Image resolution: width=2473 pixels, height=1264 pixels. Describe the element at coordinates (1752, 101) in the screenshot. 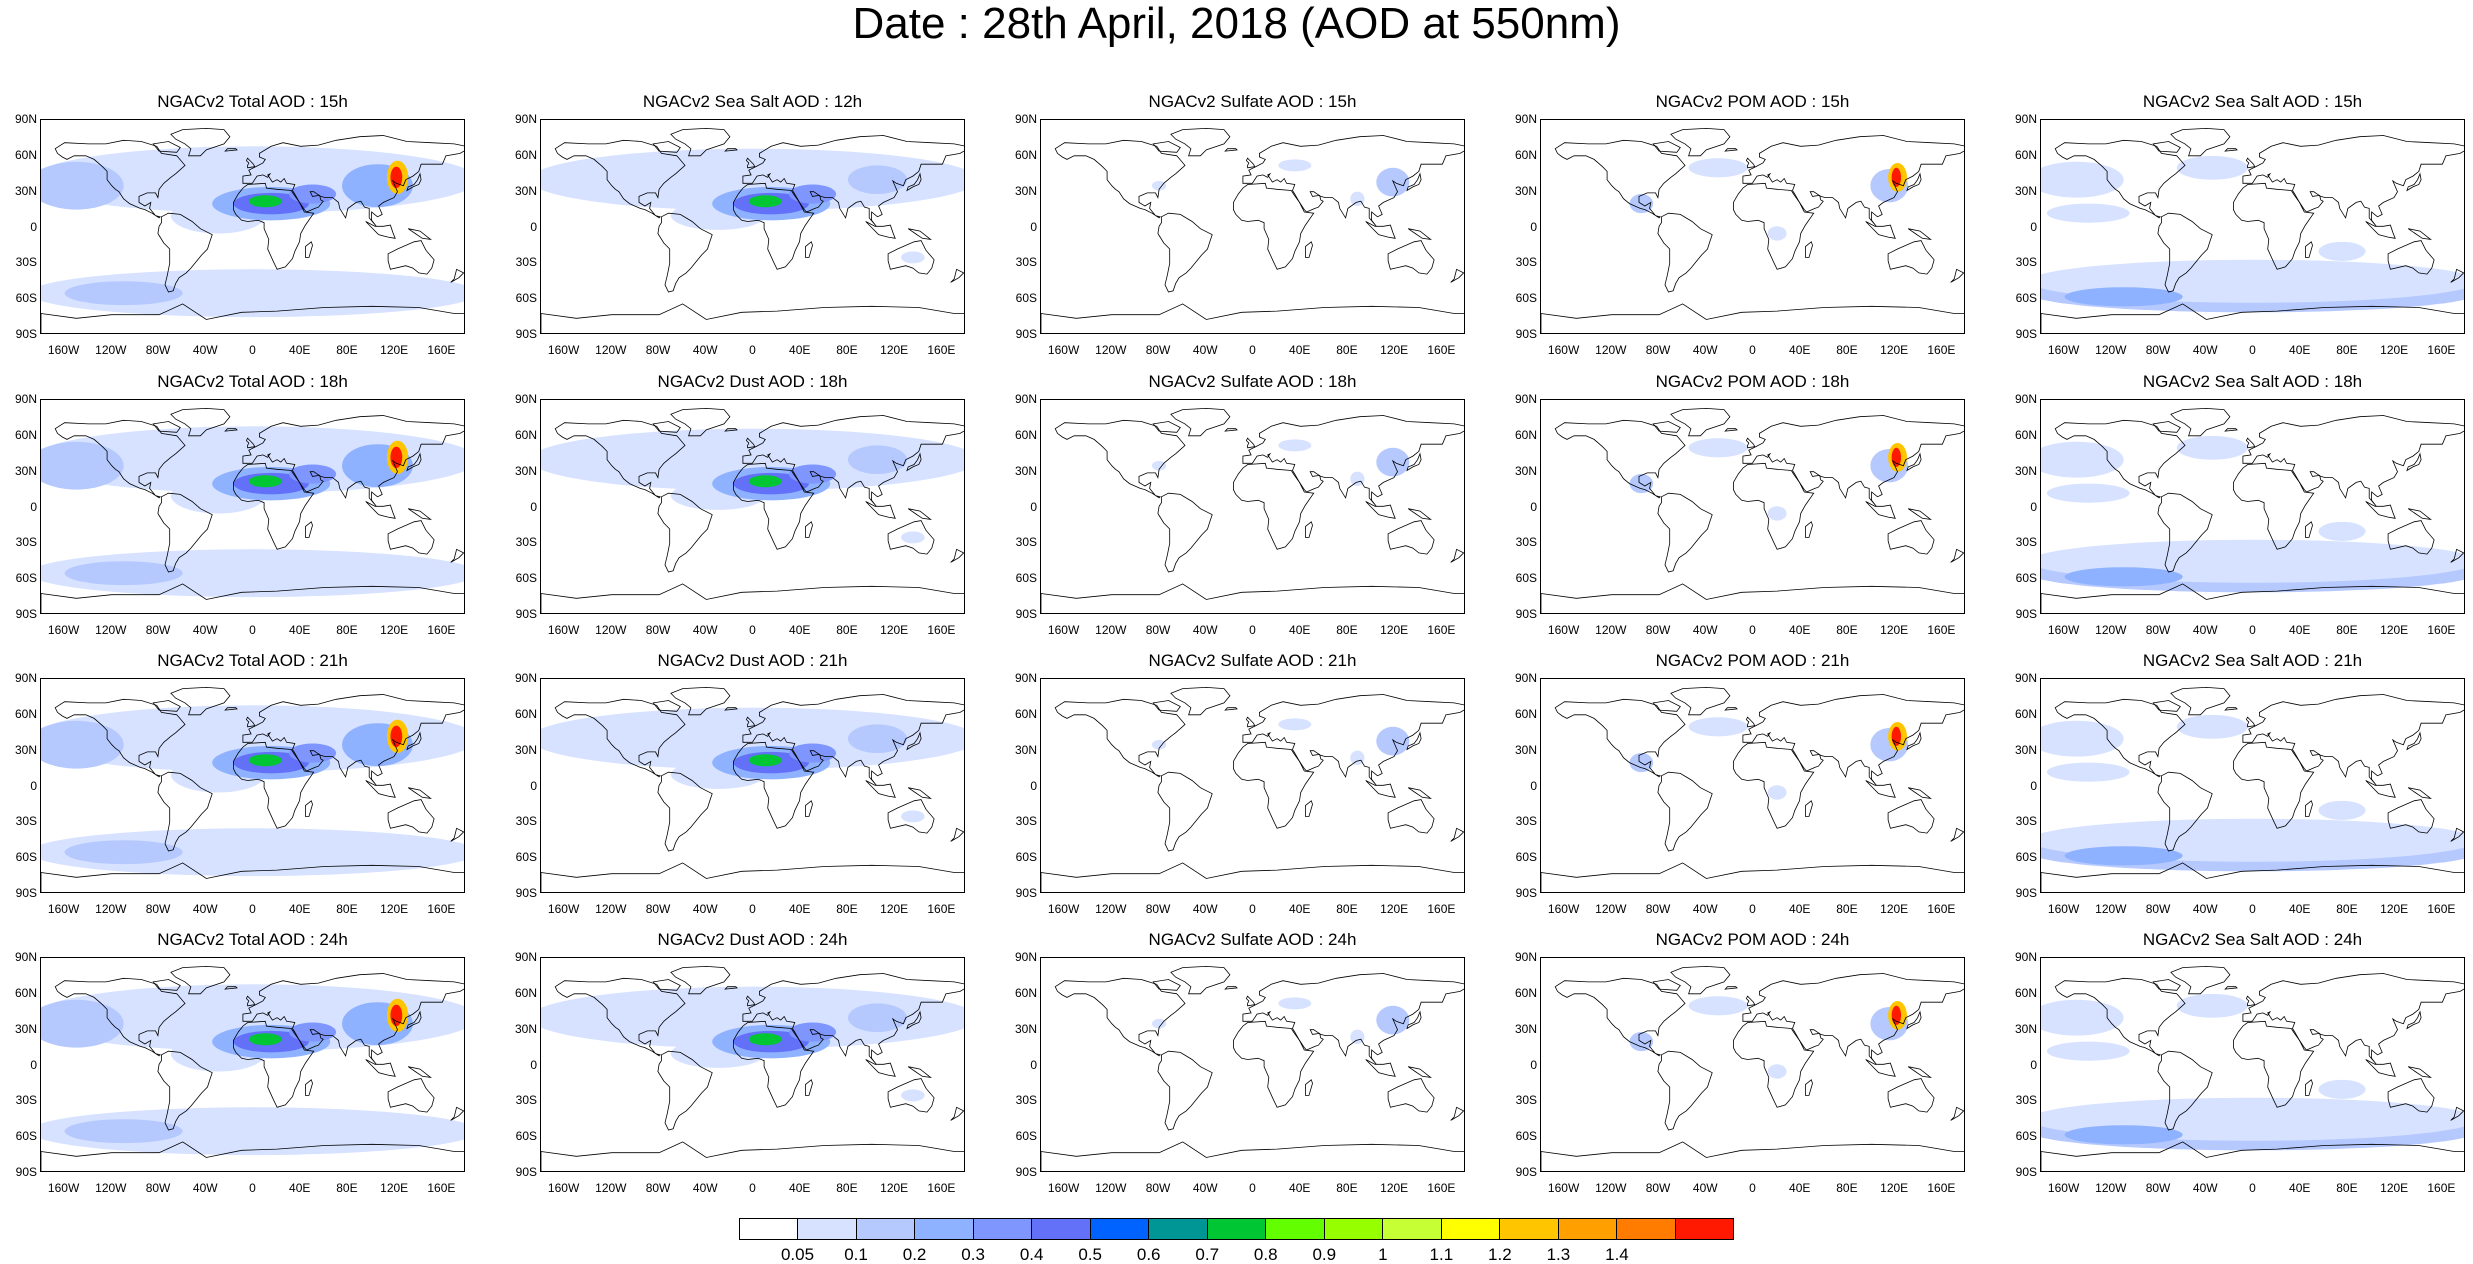

I see `panel-title: NGACv2 POM AOD : 15h` at that location.